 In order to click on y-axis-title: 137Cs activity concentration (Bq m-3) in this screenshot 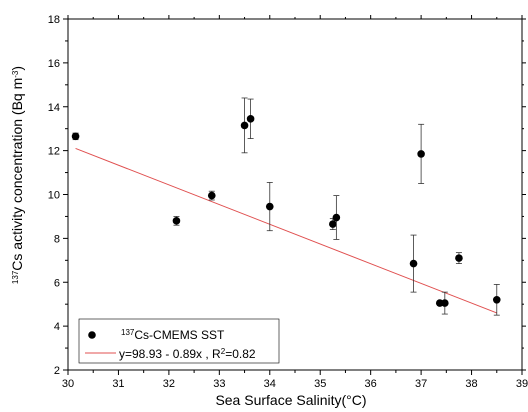, I will do `click(17, 175)`.